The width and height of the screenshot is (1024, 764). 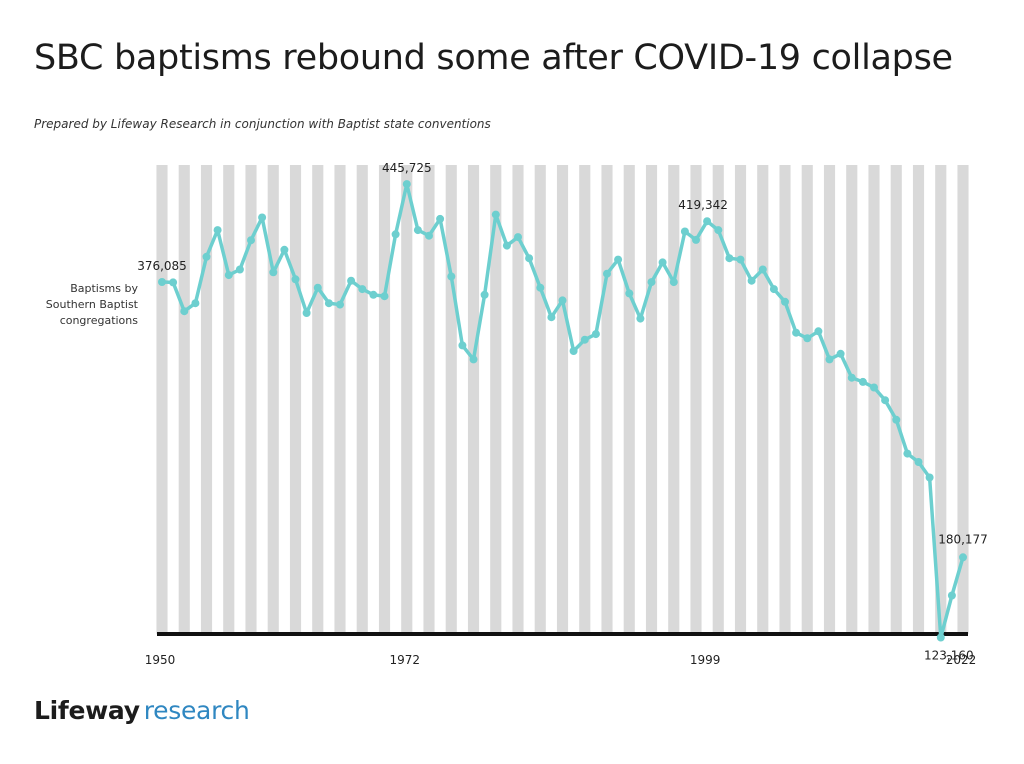 What do you see at coordinates (705, 660) in the screenshot?
I see `x-tick-label: 1999` at bounding box center [705, 660].